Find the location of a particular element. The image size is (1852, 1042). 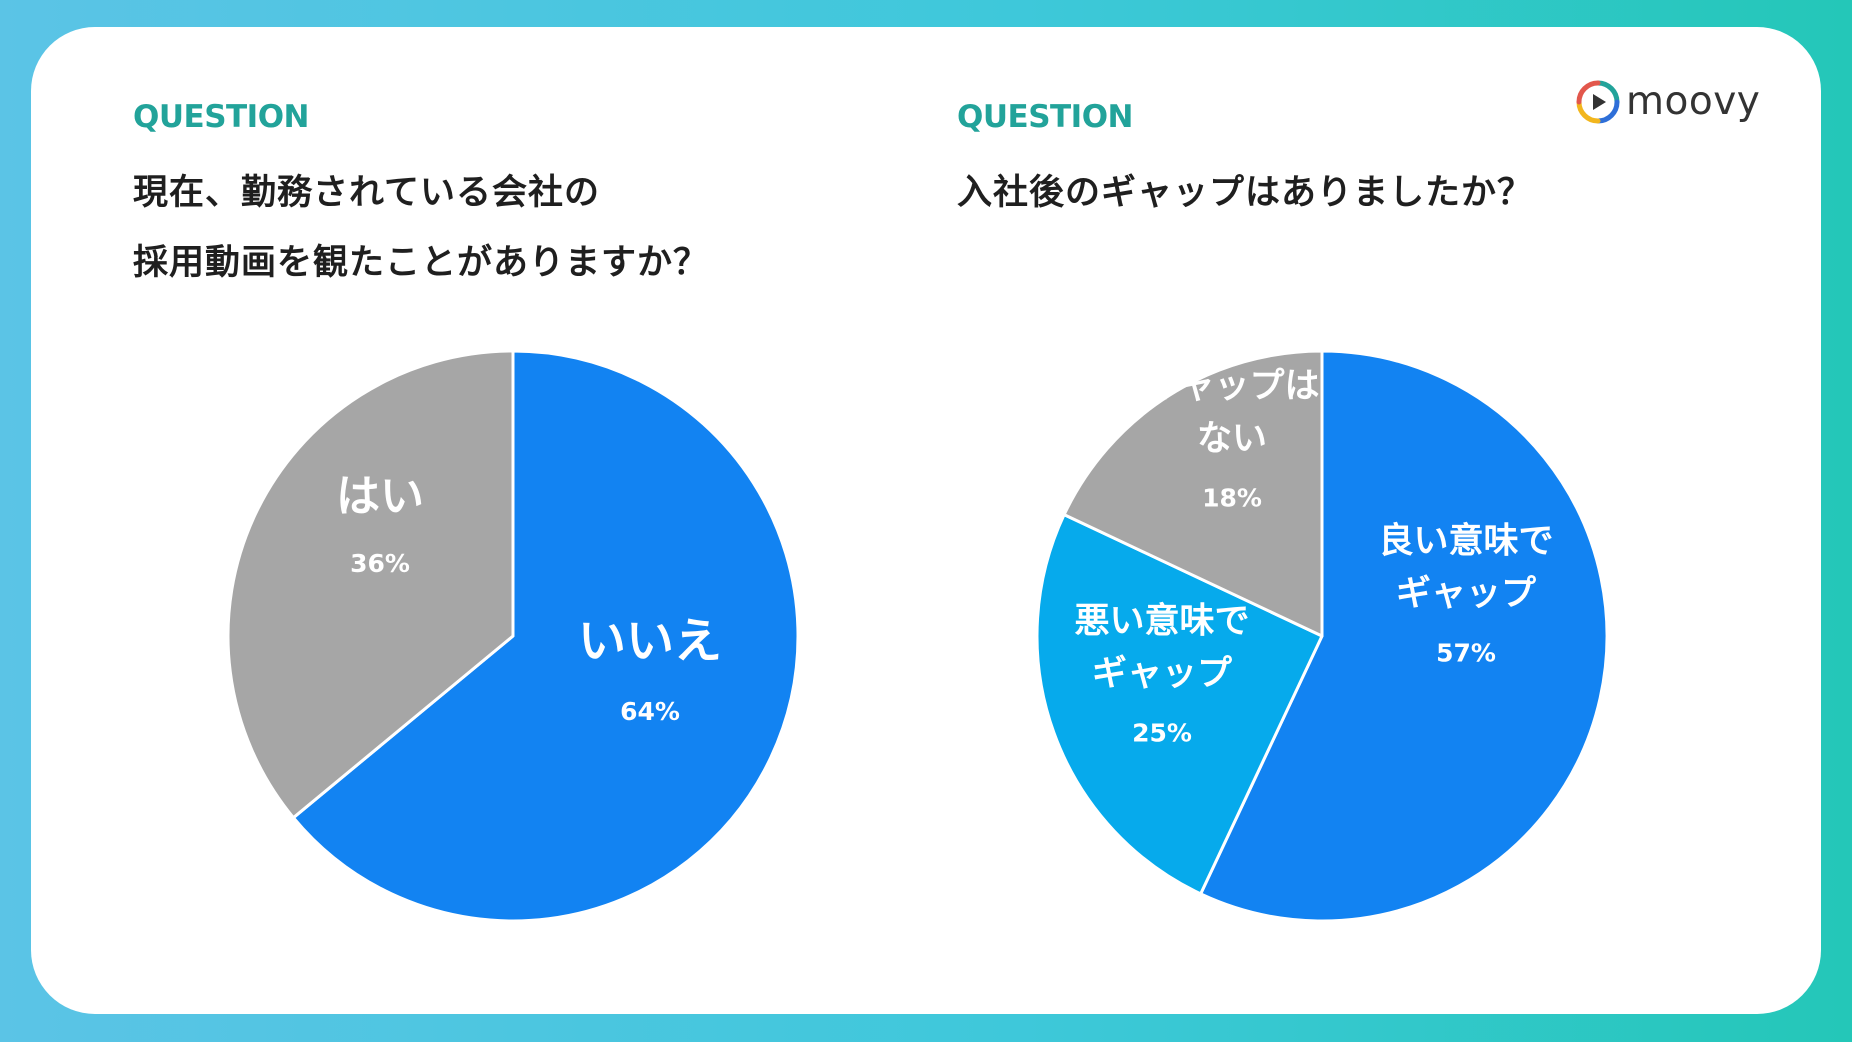

slice-name-label: ない is located at coordinates (1232, 439).